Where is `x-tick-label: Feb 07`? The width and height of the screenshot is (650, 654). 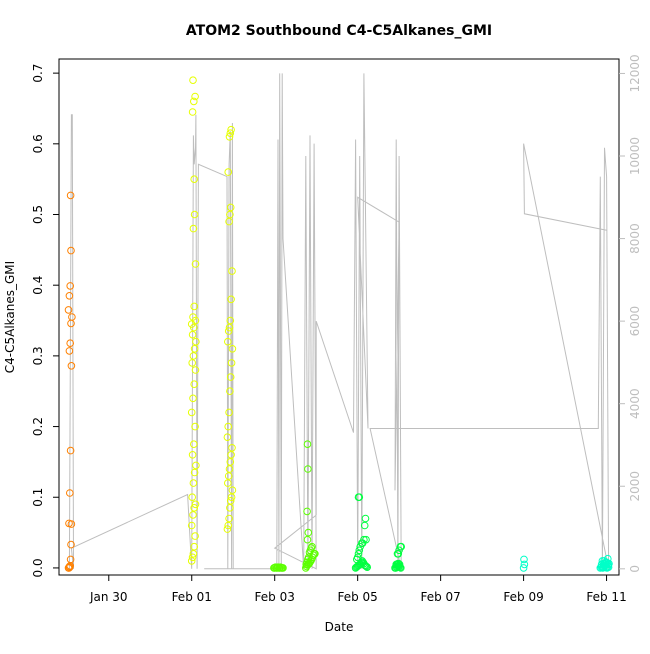
x-tick-label: Feb 07 is located at coordinates (440, 597).